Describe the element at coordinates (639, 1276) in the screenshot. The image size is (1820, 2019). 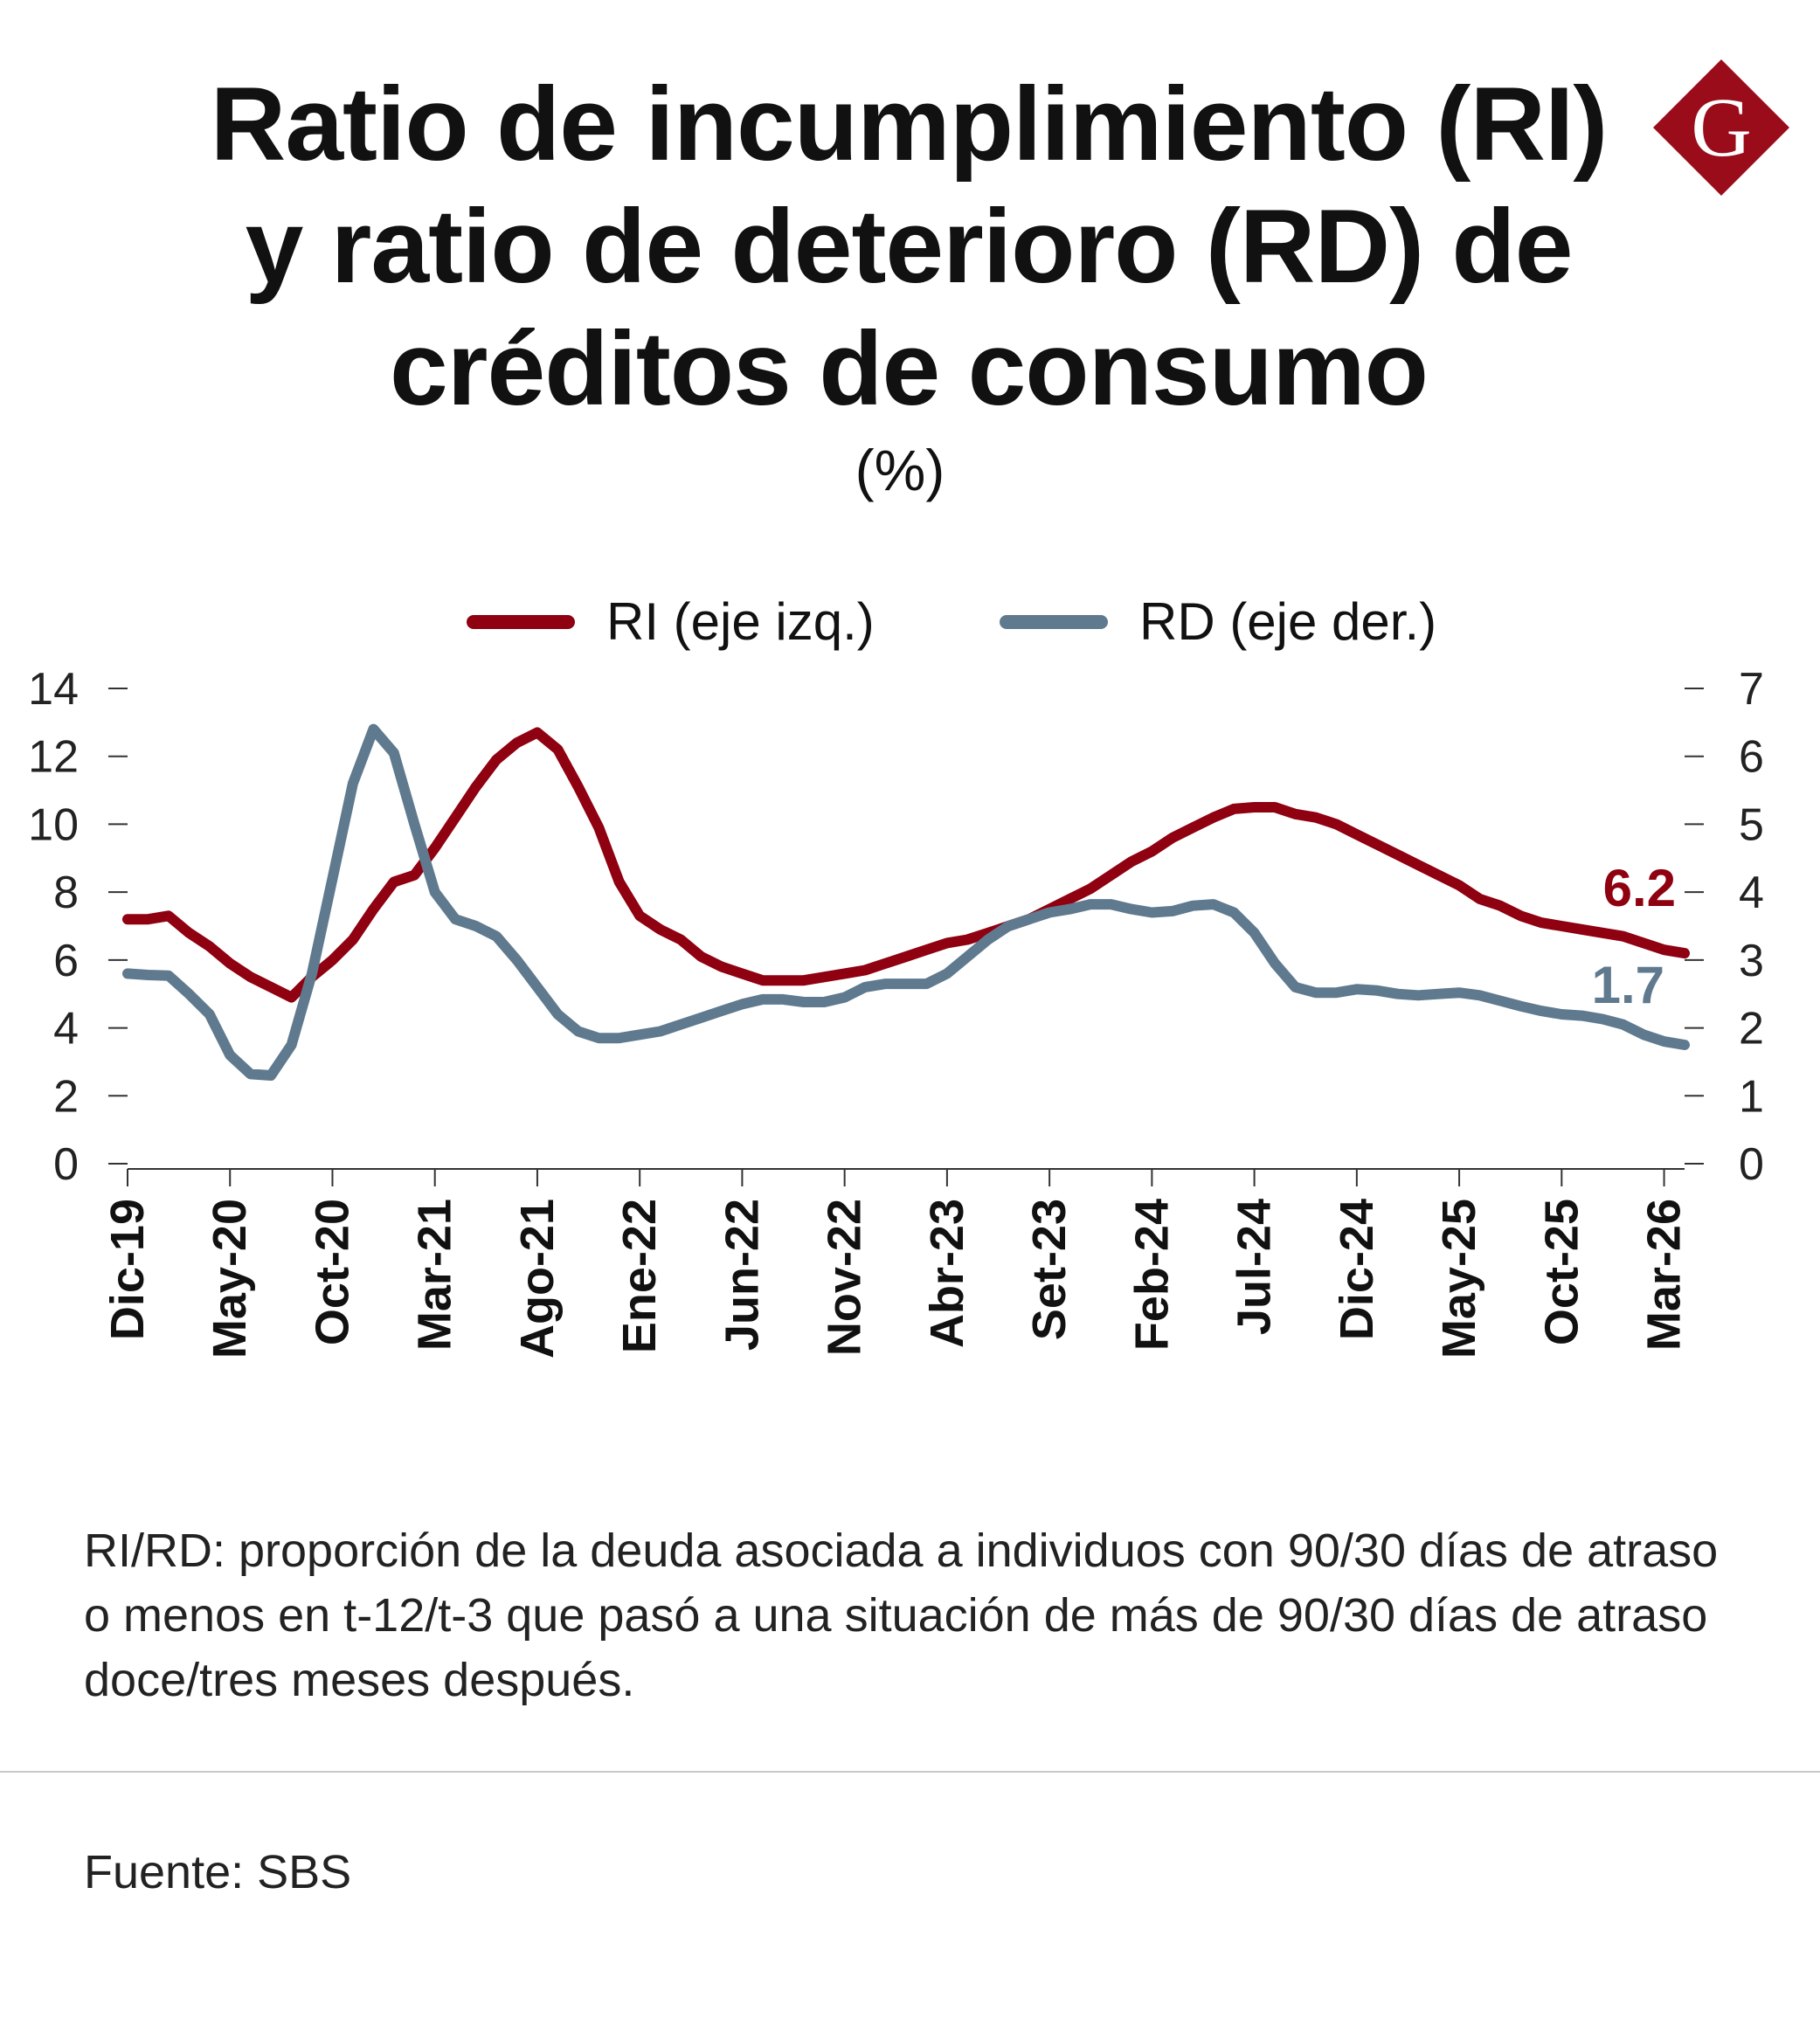
I see `x-tick-label: Ene-22` at that location.